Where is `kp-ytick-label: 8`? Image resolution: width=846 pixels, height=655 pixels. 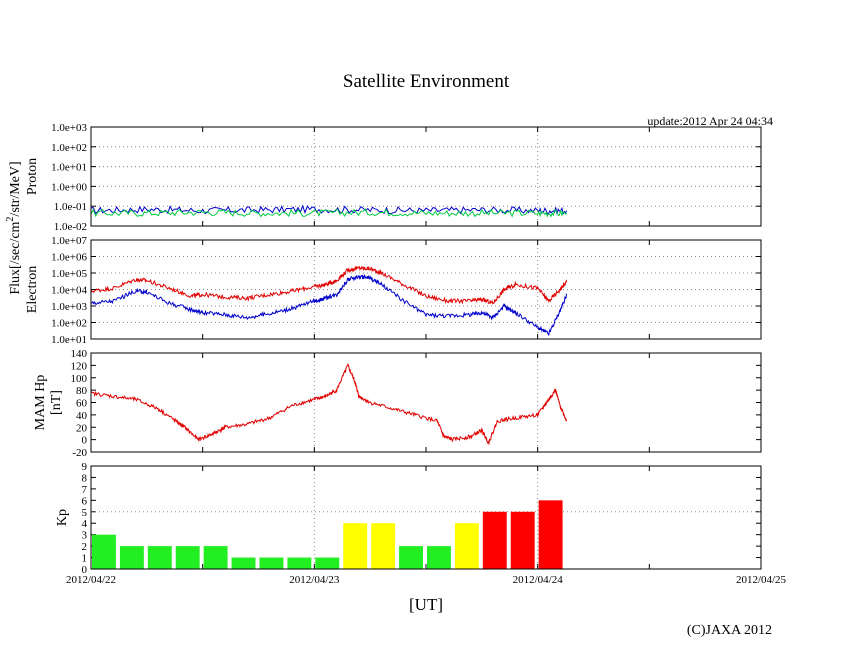
kp-ytick-label: 8 is located at coordinates (85, 478).